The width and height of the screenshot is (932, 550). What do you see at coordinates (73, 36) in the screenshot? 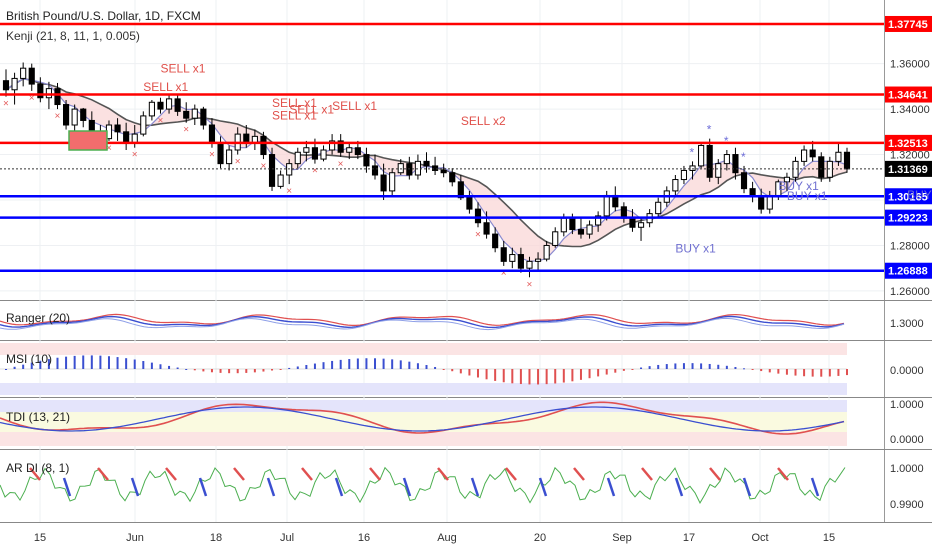
I see `kenji-indicator-label: Kenji (21, 8, 11, 1, 0.005)` at bounding box center [73, 36].